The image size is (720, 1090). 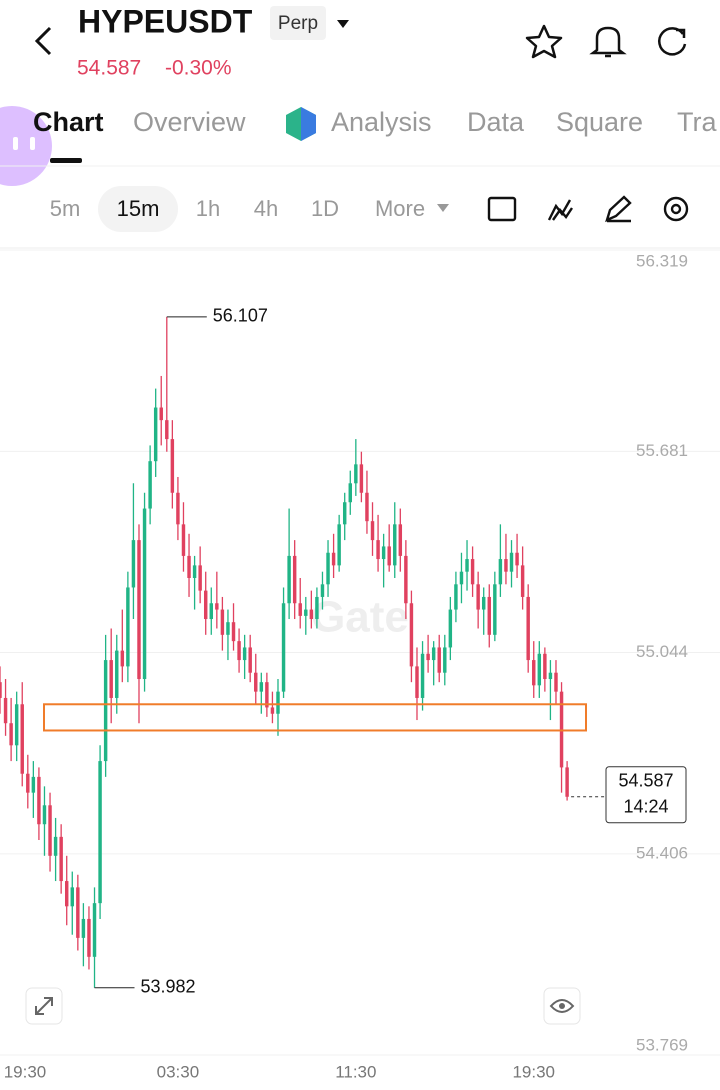 I want to click on price-box, so click(x=646, y=795).